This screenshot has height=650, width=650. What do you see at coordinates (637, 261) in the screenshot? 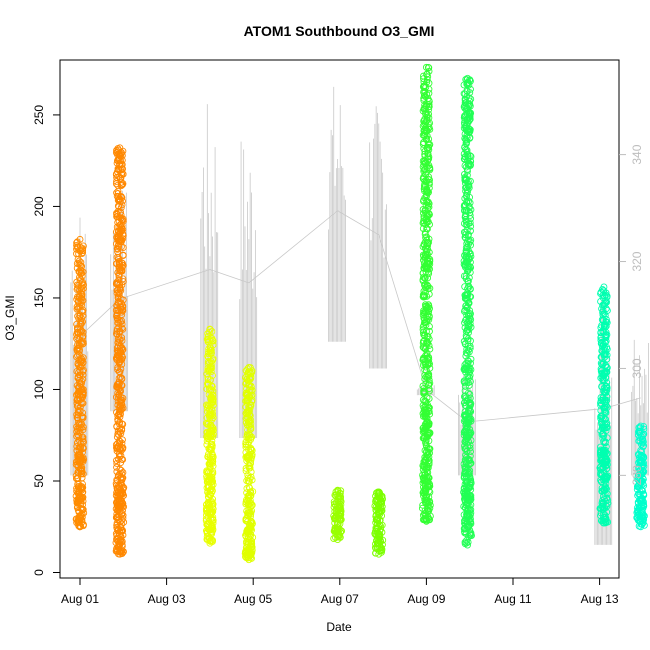
I see `y-right-tick-label: 320` at bounding box center [637, 261].